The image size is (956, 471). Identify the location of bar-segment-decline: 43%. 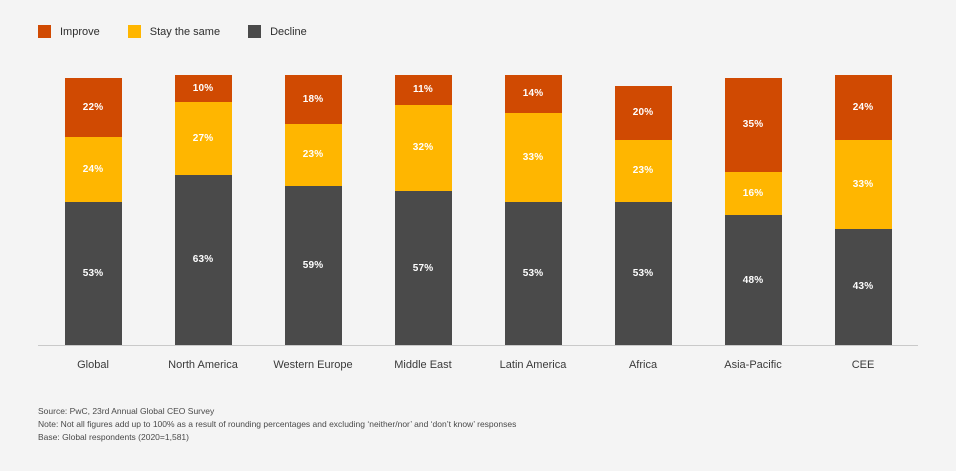
(863, 286).